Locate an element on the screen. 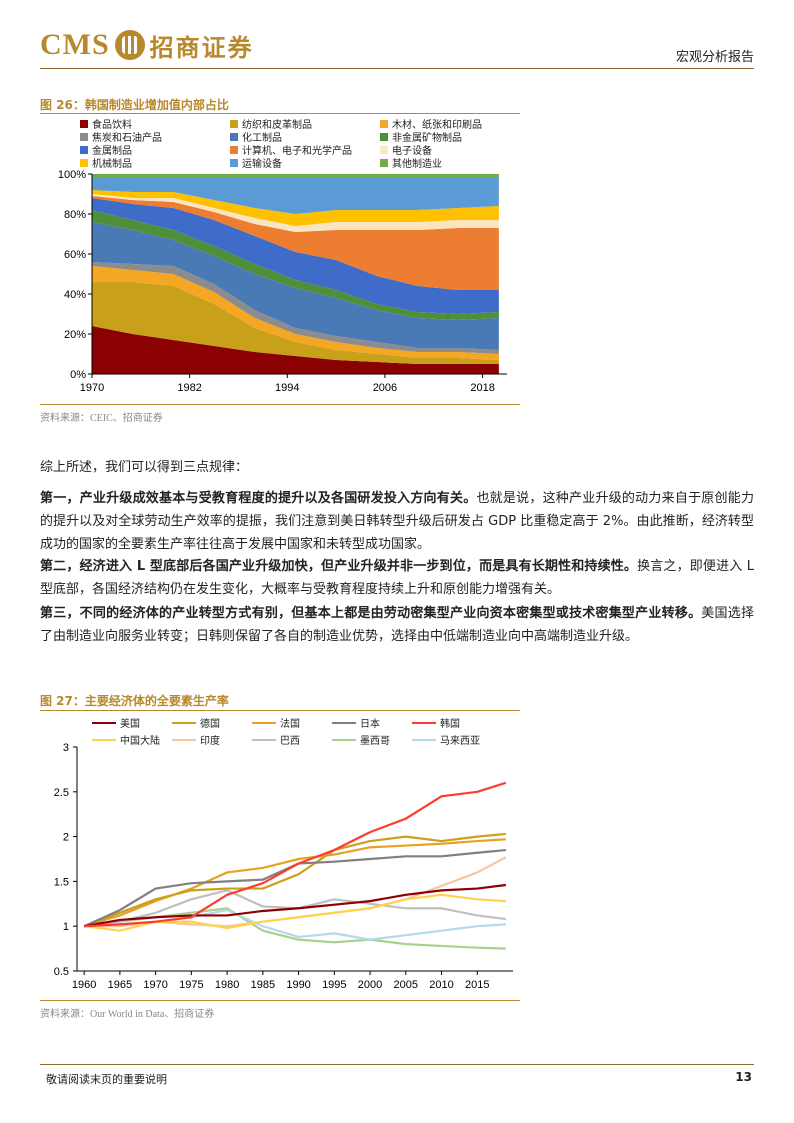 This screenshot has width=794, height=1123. legend-item: 电子设备 is located at coordinates (406, 149).